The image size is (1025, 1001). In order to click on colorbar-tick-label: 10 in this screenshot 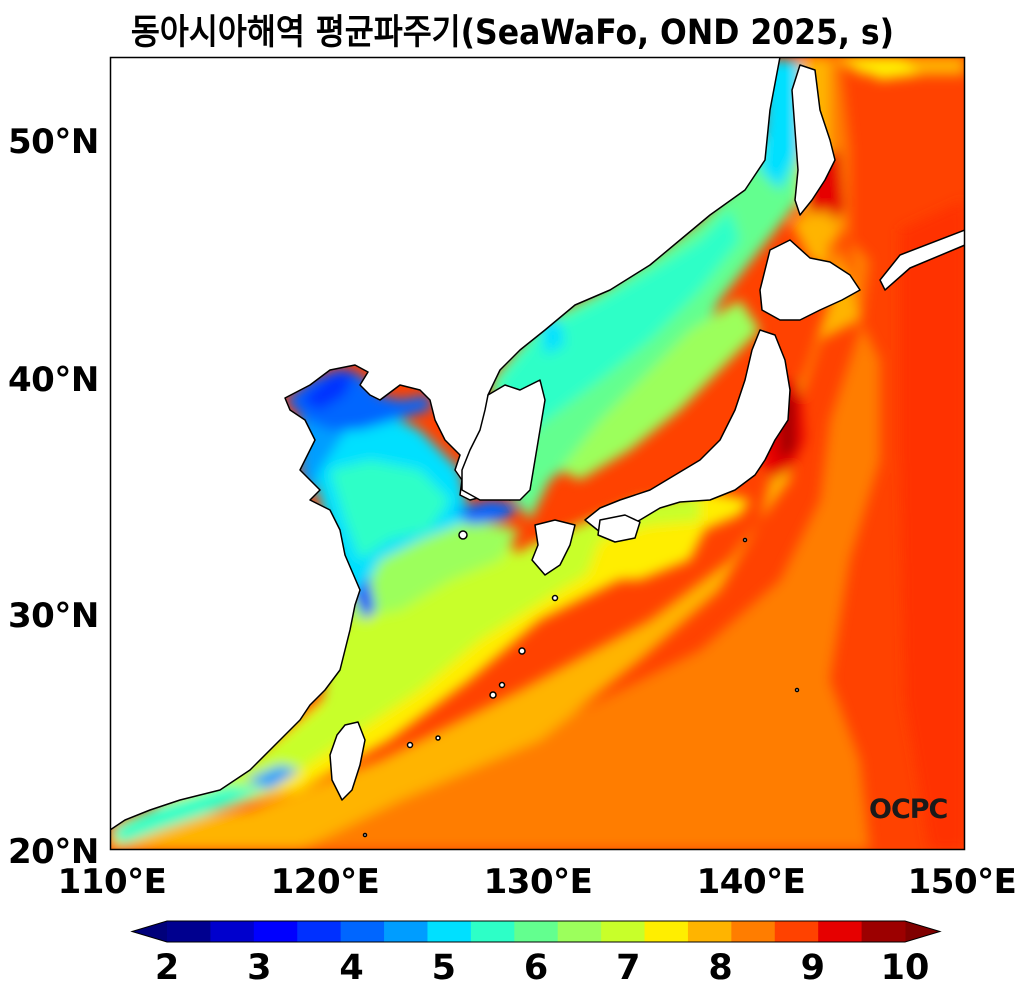, I will do `click(905, 968)`.